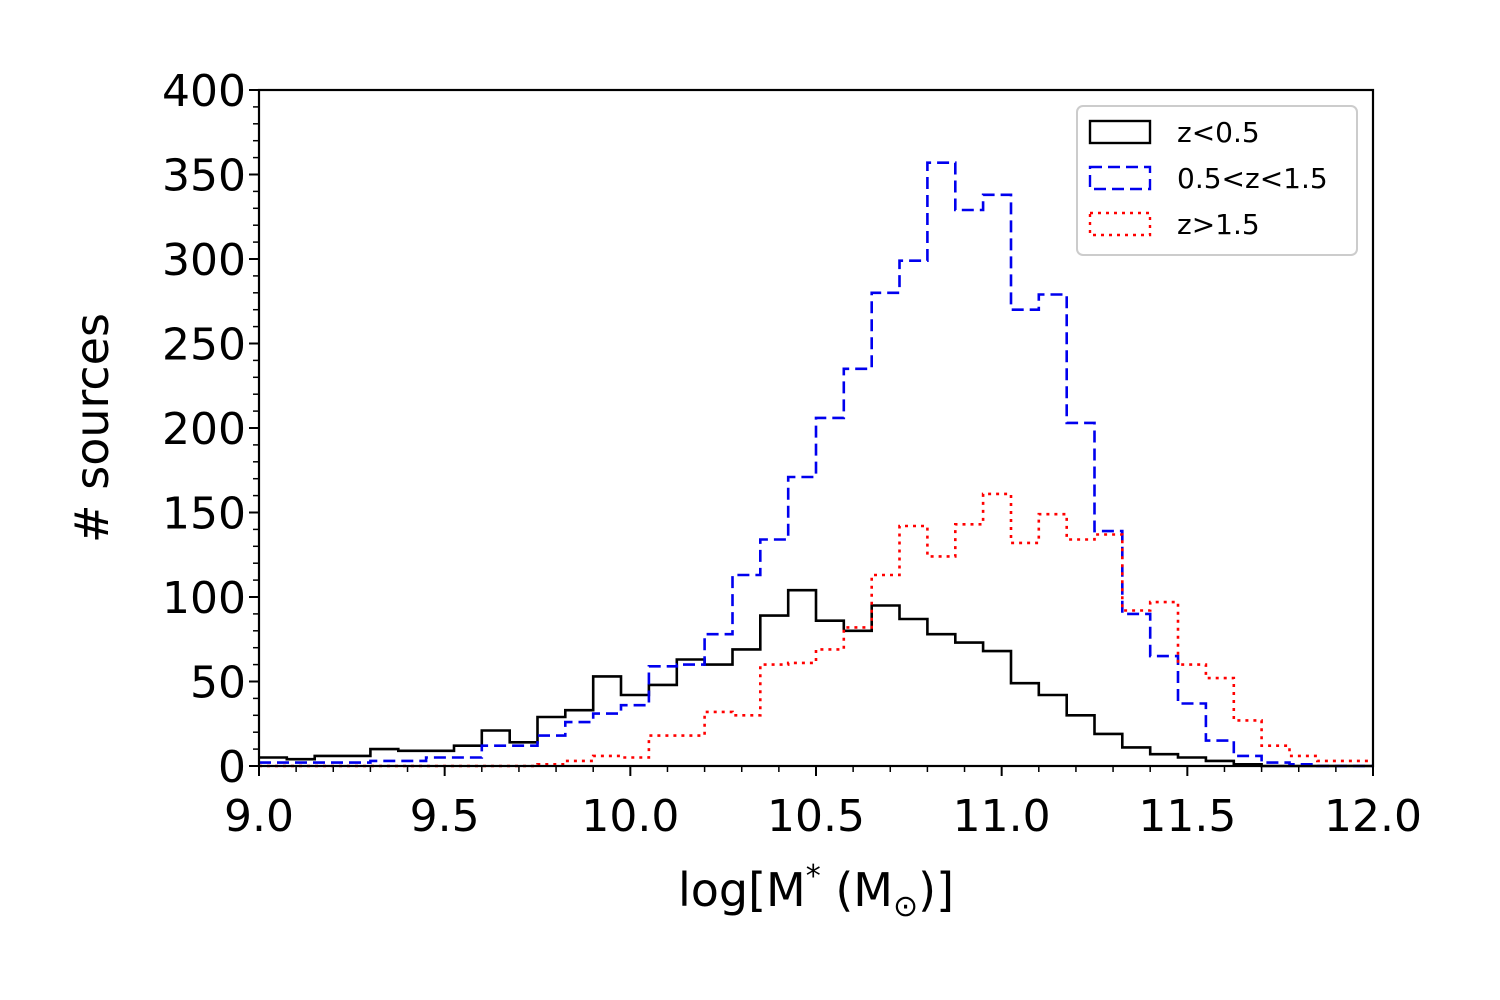 This screenshot has height=1000, width=1500. I want to click on x-axis-label: log[M* (M⊙)], so click(816, 891).